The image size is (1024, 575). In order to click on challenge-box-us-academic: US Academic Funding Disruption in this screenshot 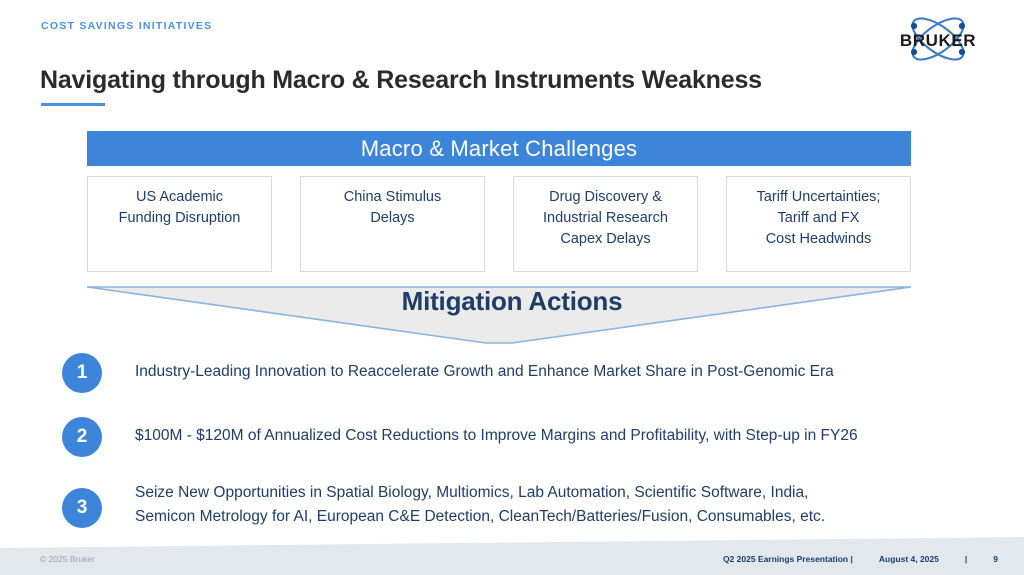, I will do `click(179, 224)`.